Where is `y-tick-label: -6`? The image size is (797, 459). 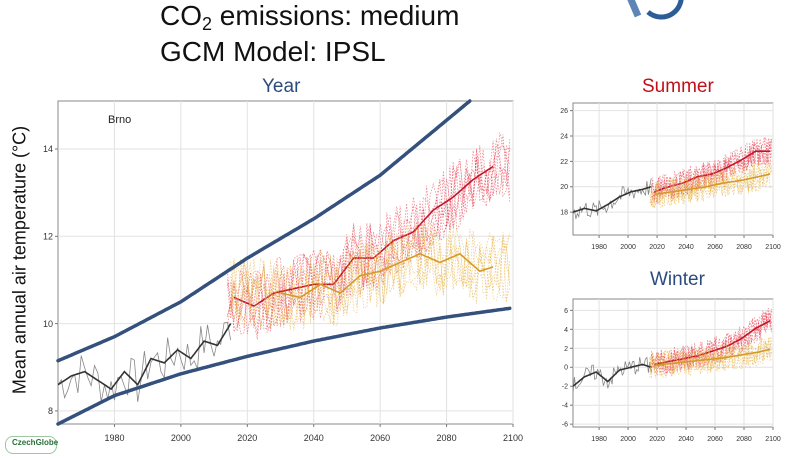 y-tick-label: -6 is located at coordinates (565, 425).